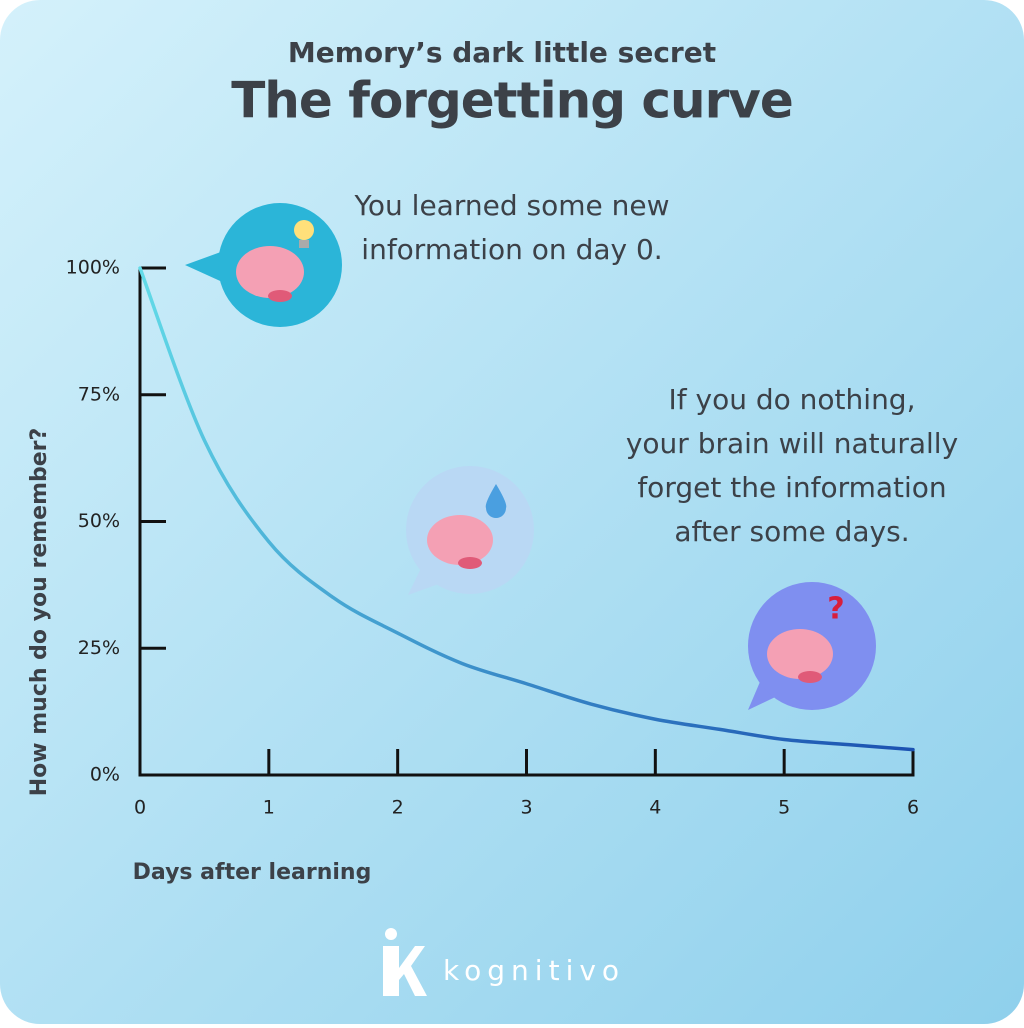 Image resolution: width=1024 pixels, height=1028 pixels. What do you see at coordinates (470, 530) in the screenshot?
I see `brain-icon-drop` at bounding box center [470, 530].